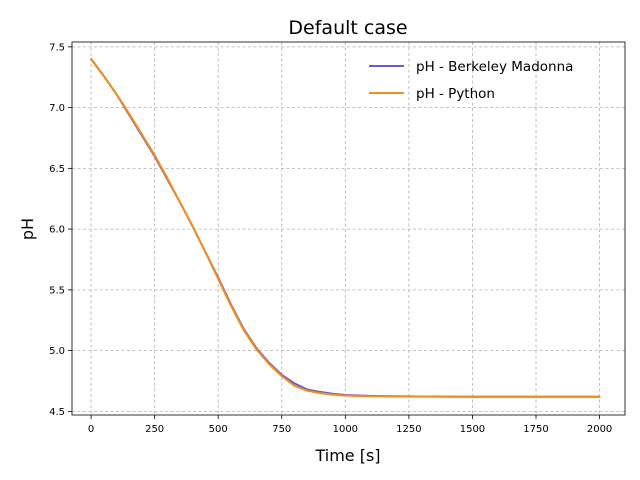 This screenshot has width=640, height=480. I want to click on y-tick-label: 6.5, so click(57, 169).